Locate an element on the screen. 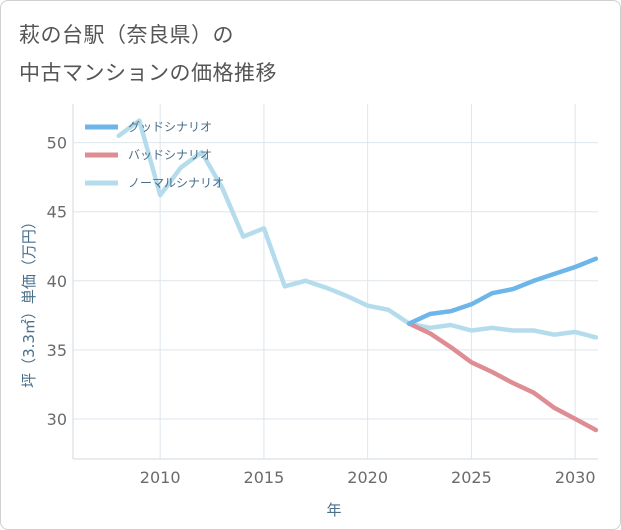 This screenshot has height=530, width=621. y-tick-label: 45 is located at coordinates (57, 212).